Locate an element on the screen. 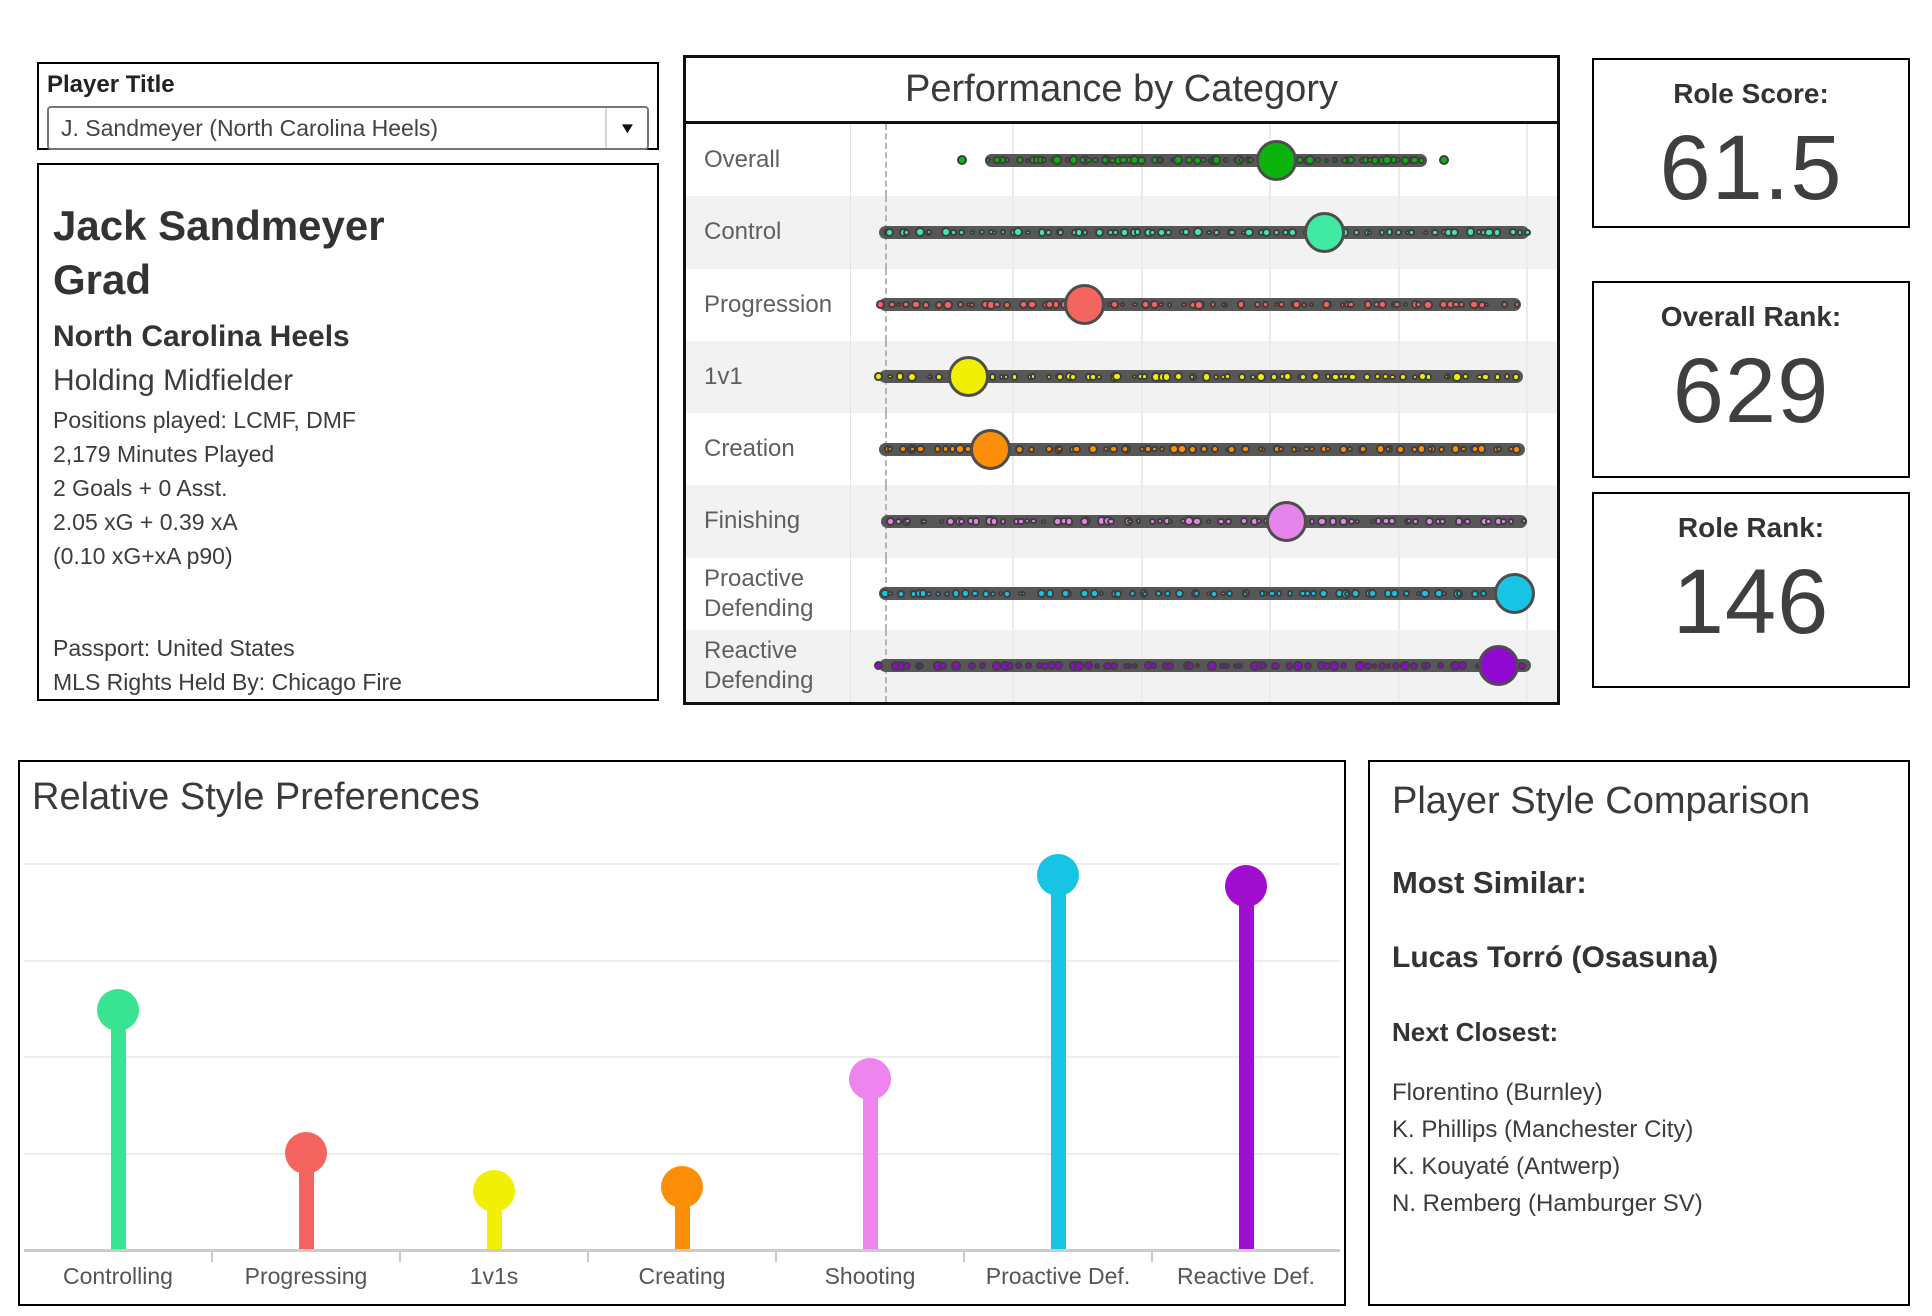 The height and width of the screenshot is (1316, 1932). dropdown-arrow-button: ▼ is located at coordinates (626, 128).